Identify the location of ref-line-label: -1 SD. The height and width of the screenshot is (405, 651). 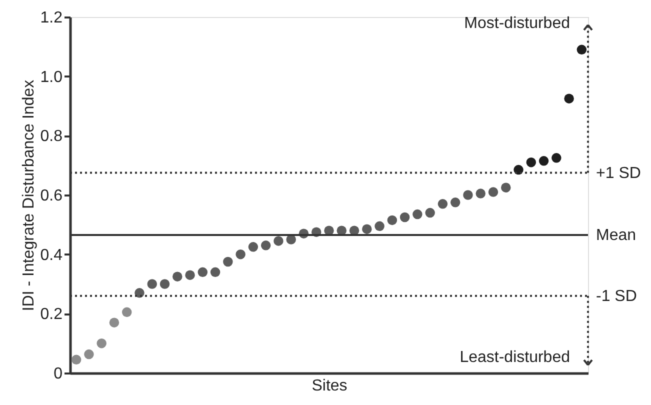
(616, 296).